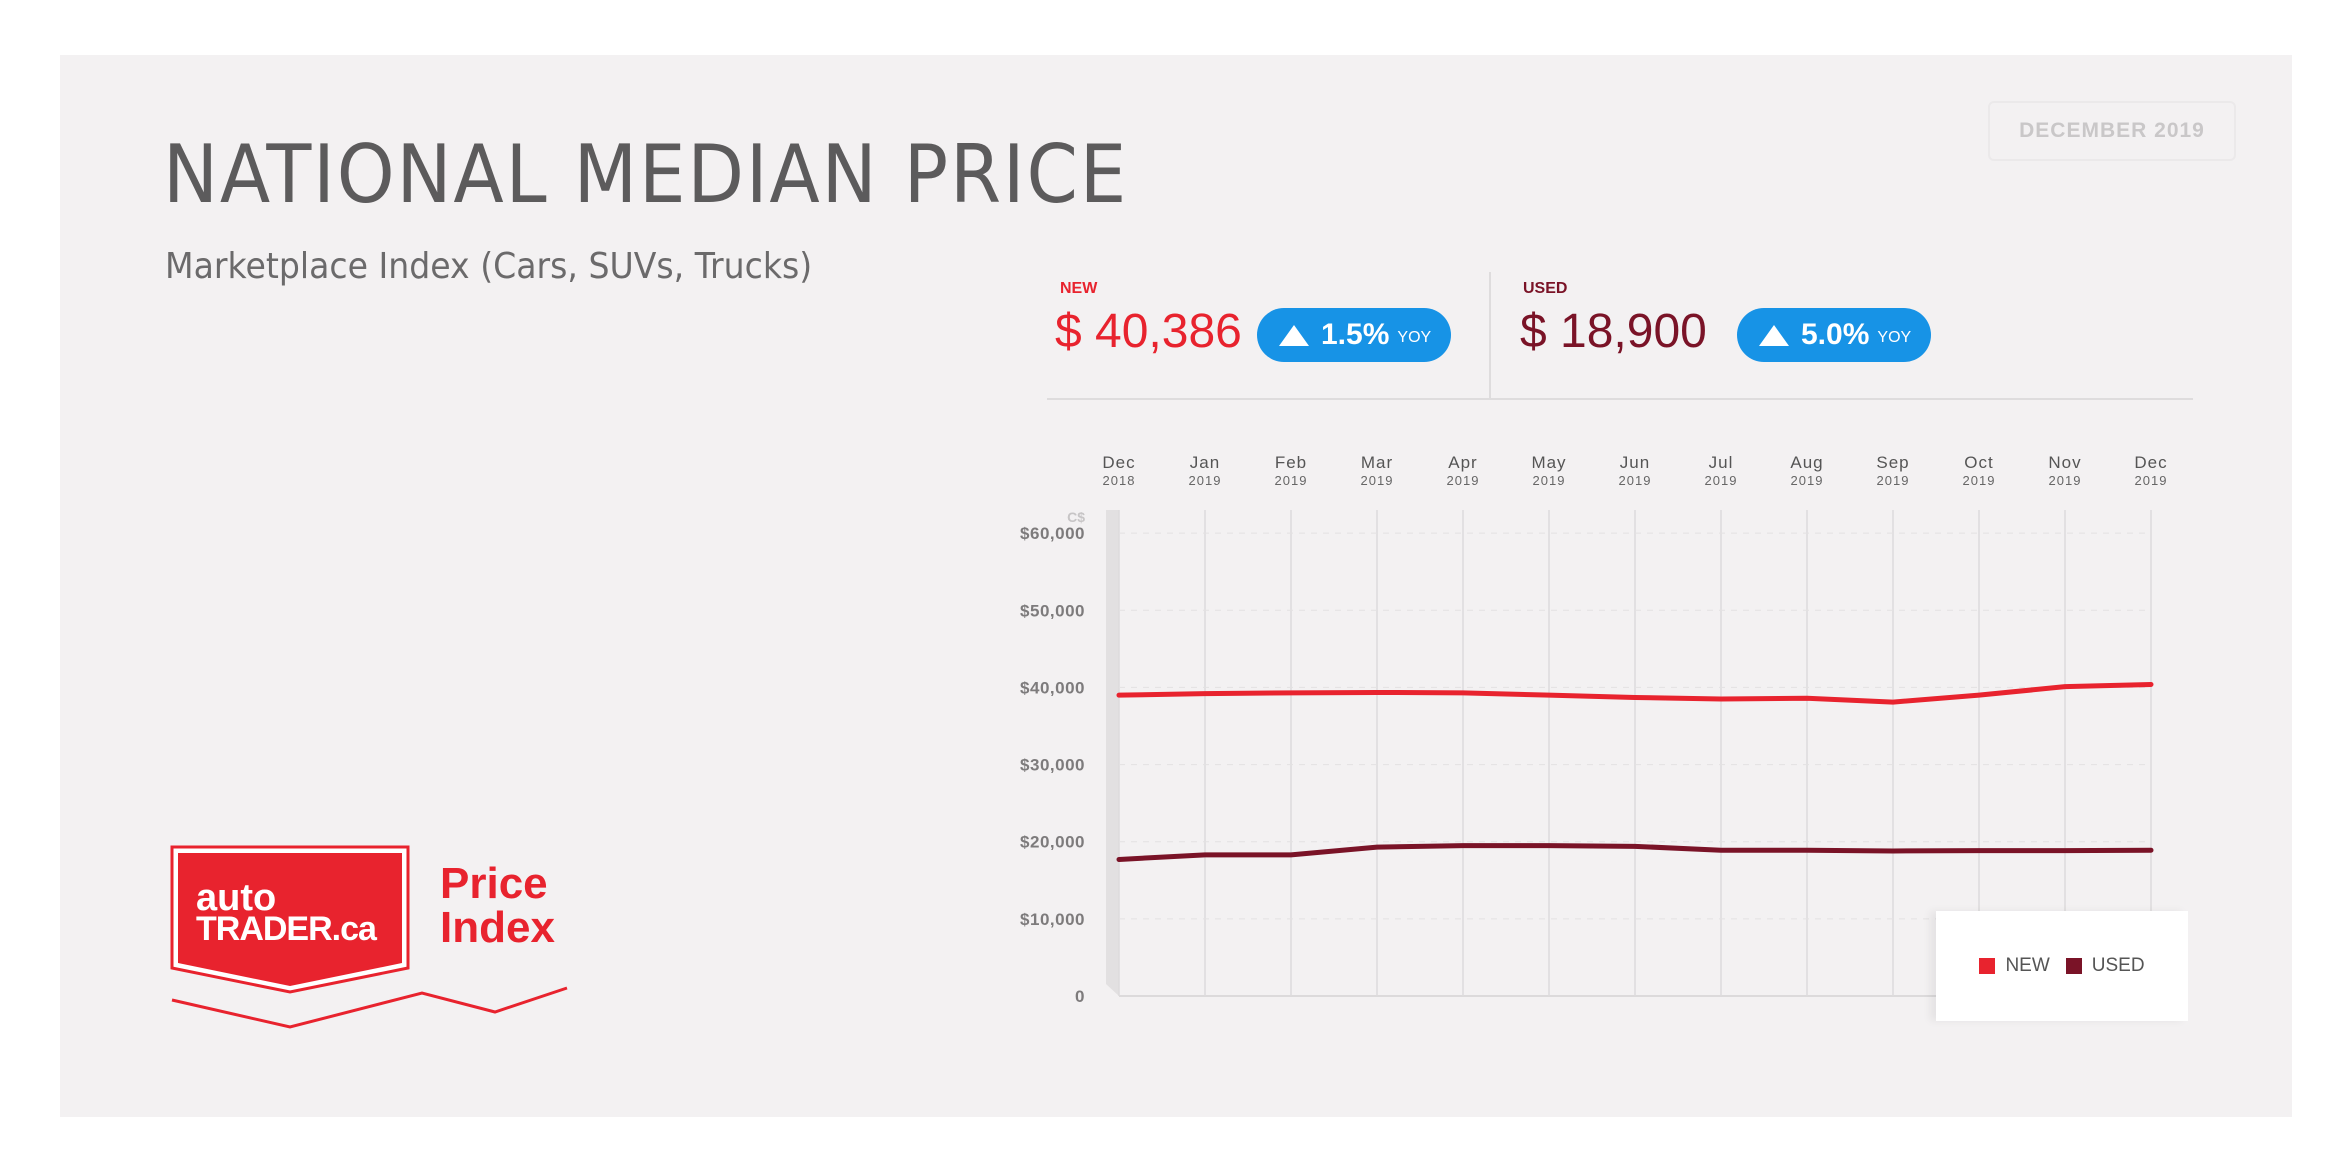 Image resolution: width=2341 pixels, height=1170 pixels. What do you see at coordinates (1052, 610) in the screenshot?
I see `y-tick-label: $50,000` at bounding box center [1052, 610].